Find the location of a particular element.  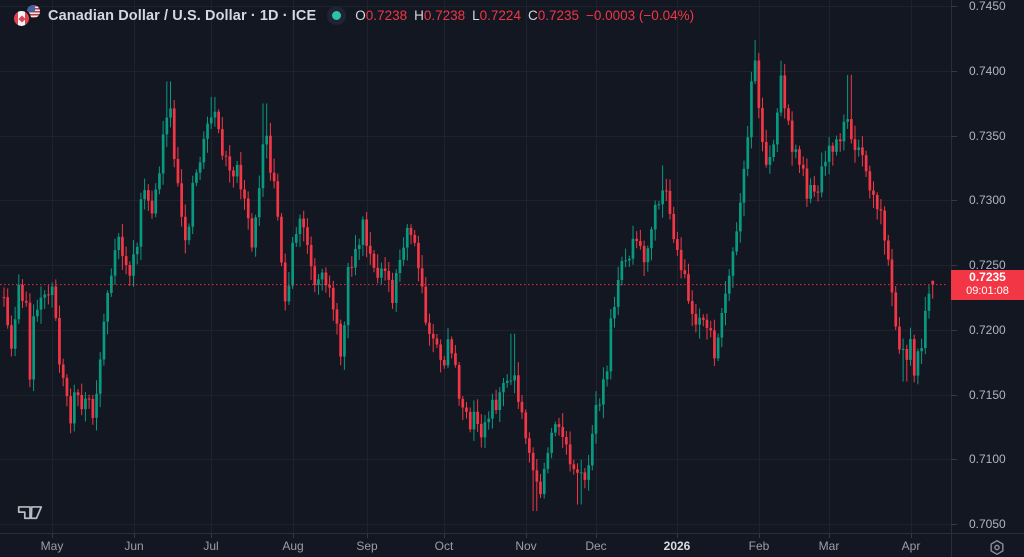

open-label: O is located at coordinates (360, 15).